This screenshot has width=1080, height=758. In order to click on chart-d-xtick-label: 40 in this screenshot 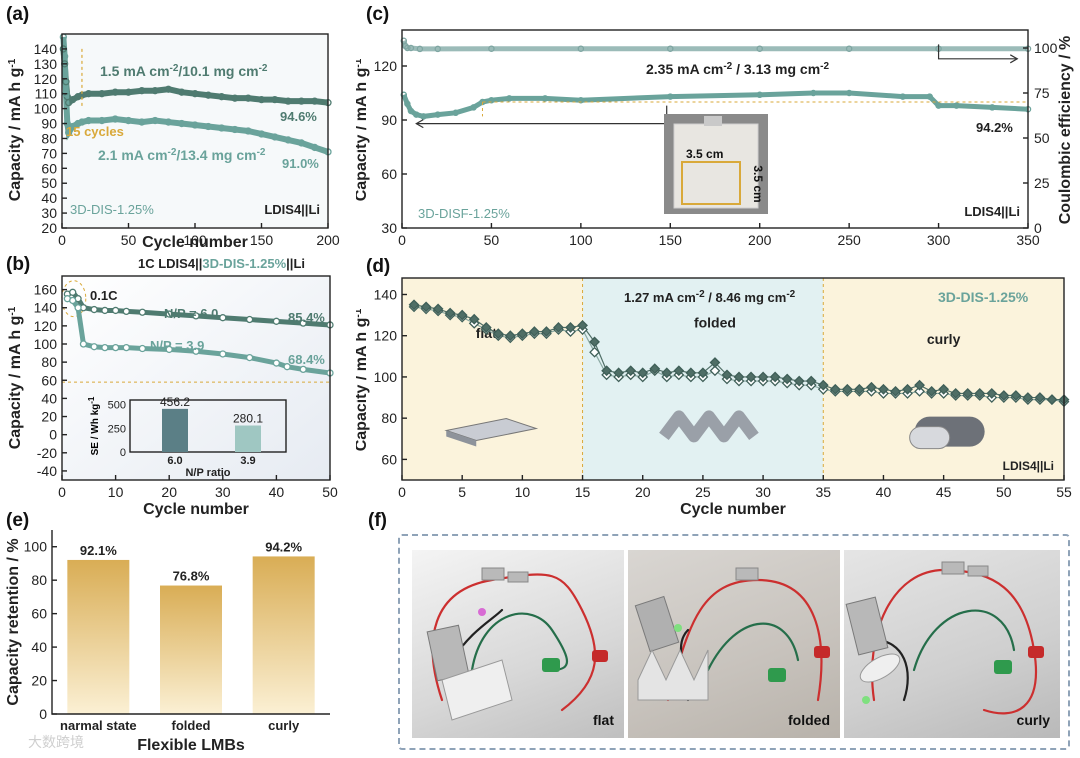, I will do `click(884, 492)`.